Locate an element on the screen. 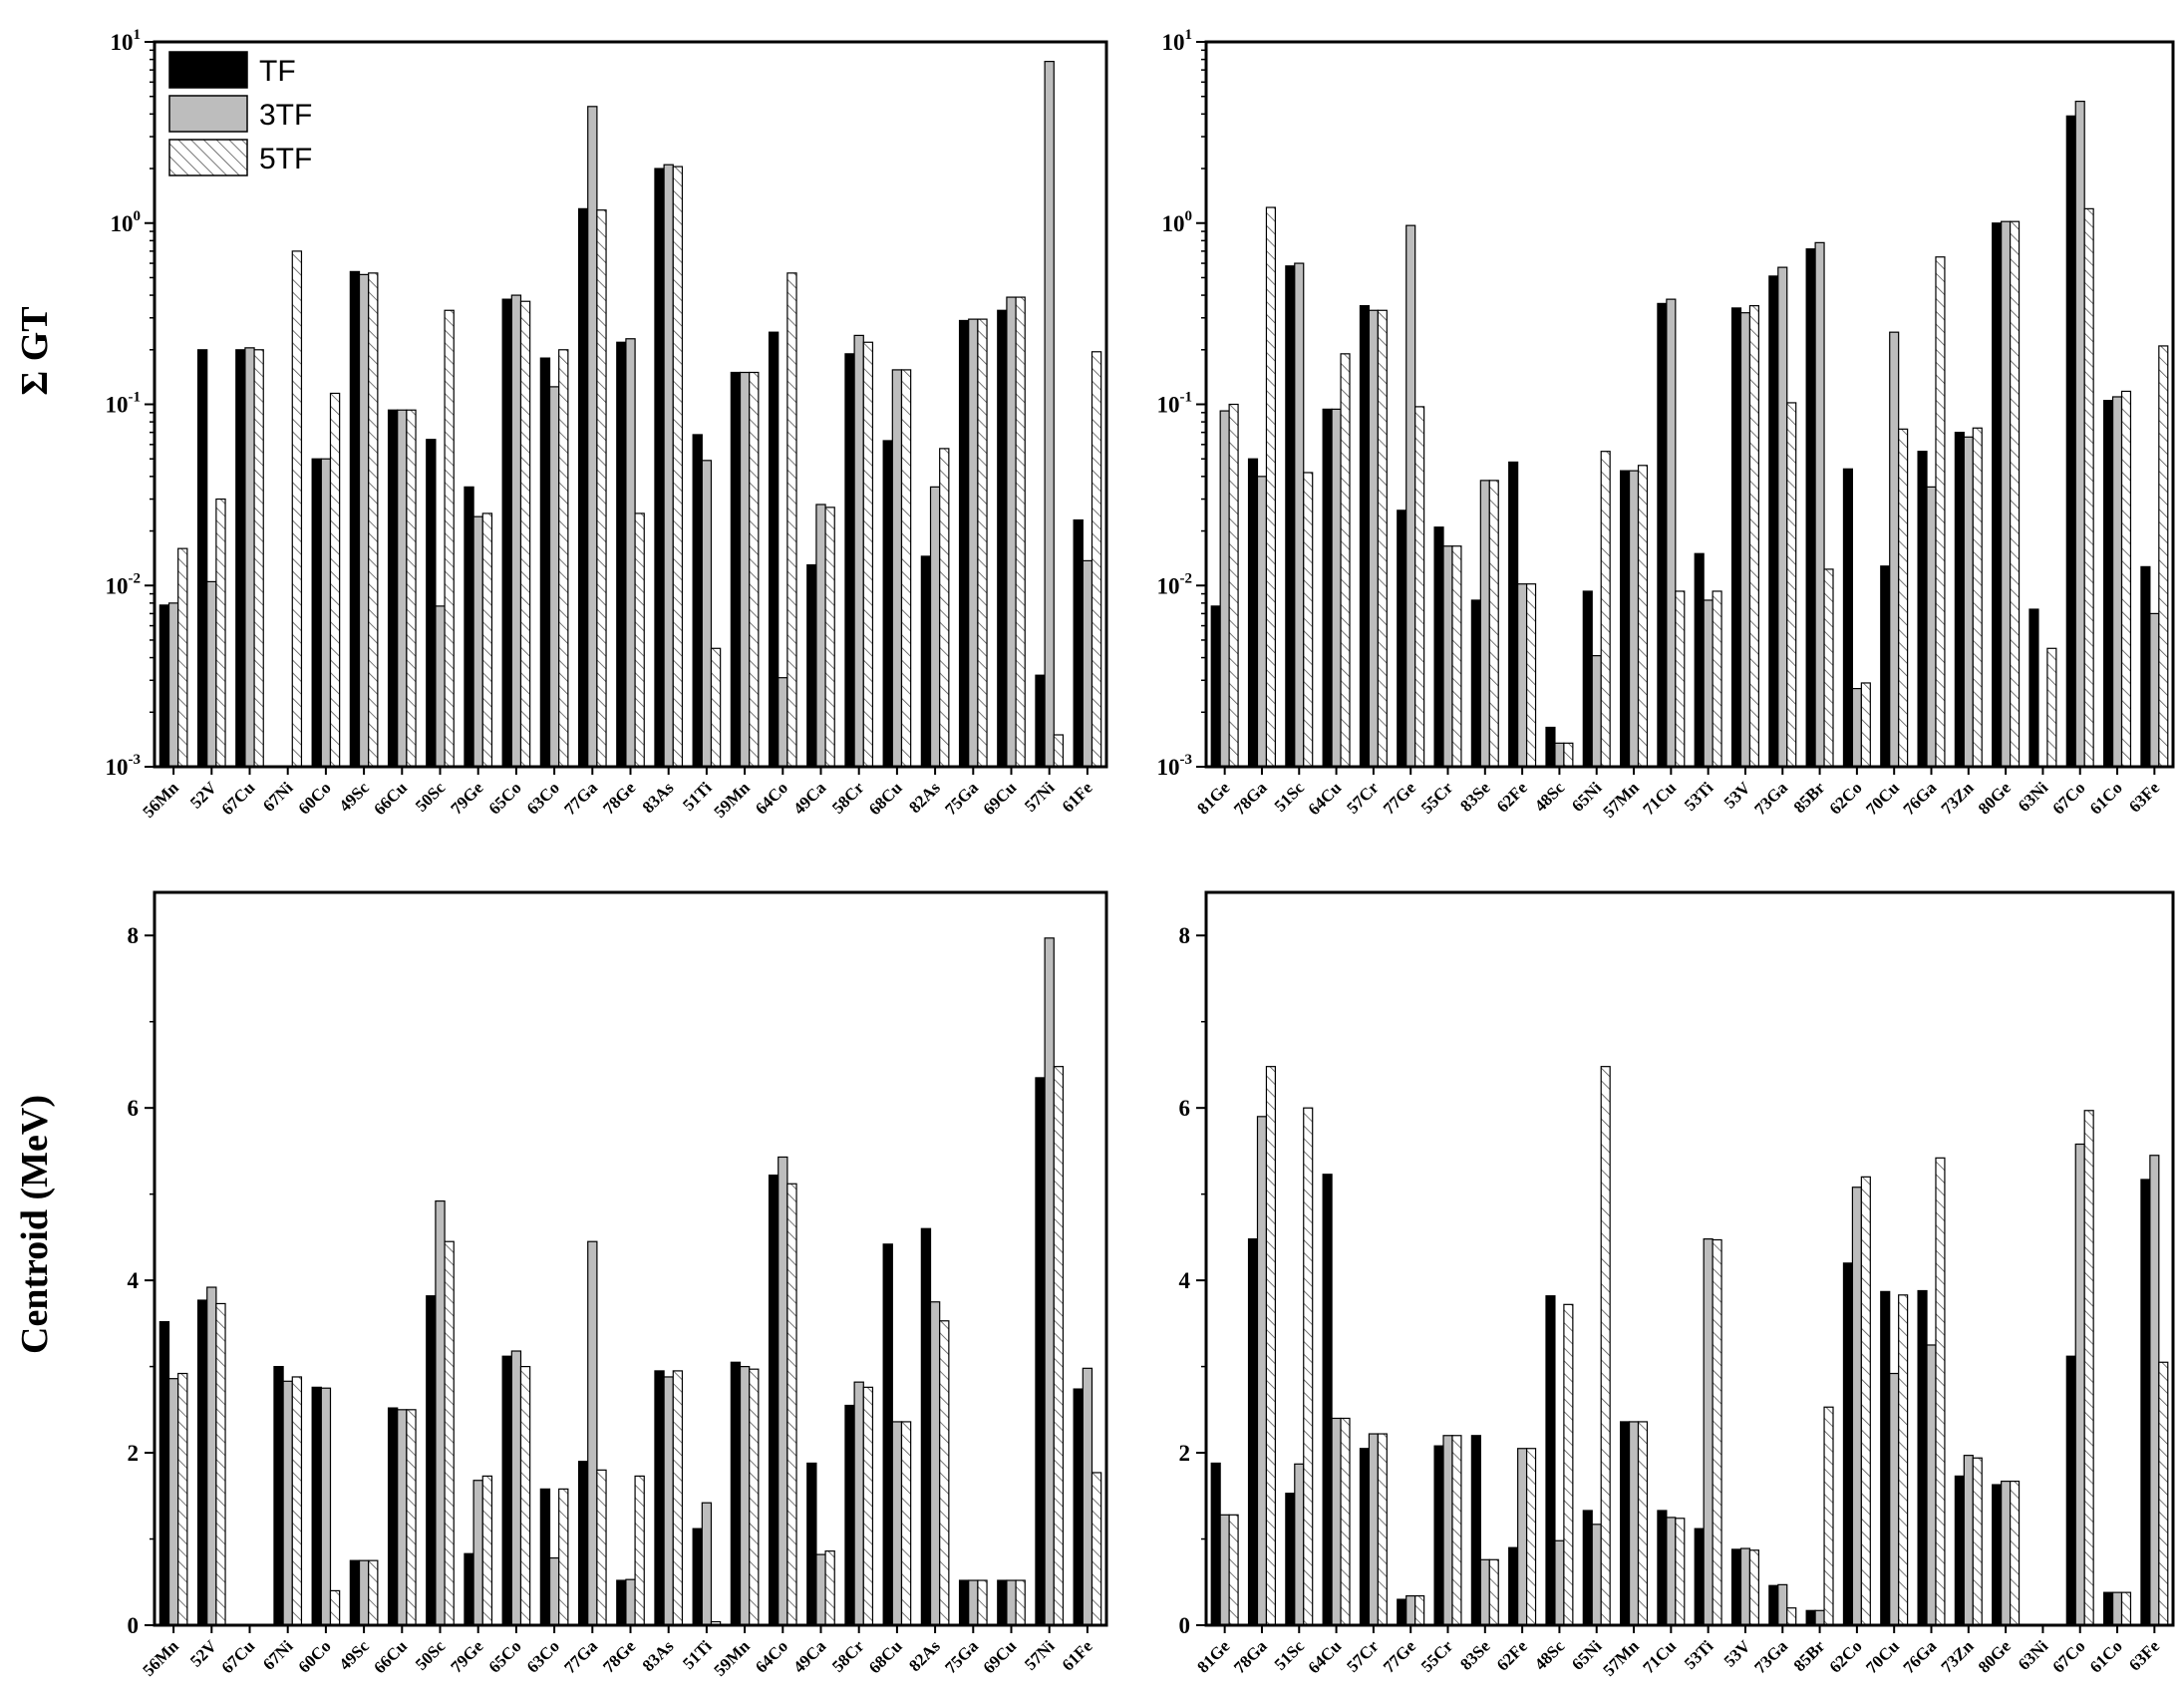  bar-5tf-49sc is located at coordinates (373, 1592).